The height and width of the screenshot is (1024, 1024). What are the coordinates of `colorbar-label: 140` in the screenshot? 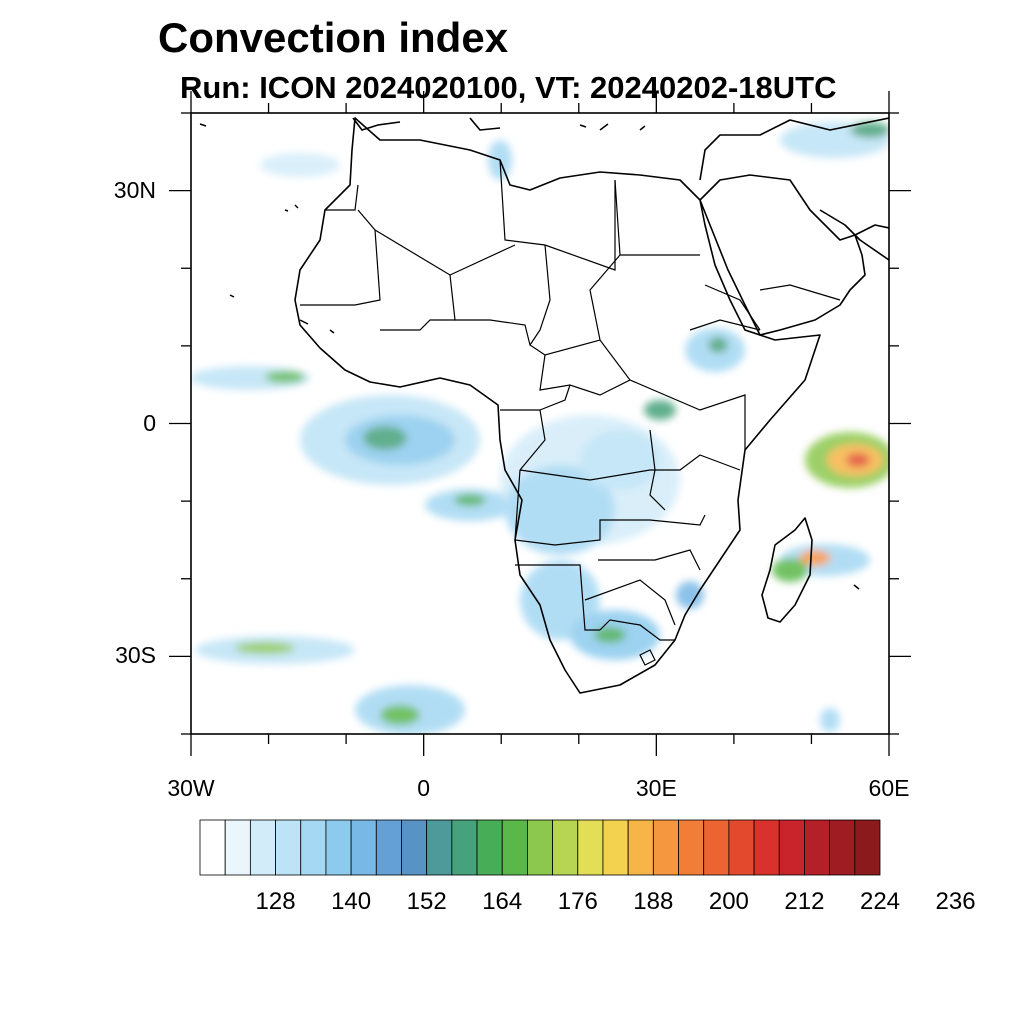 It's located at (351, 901).